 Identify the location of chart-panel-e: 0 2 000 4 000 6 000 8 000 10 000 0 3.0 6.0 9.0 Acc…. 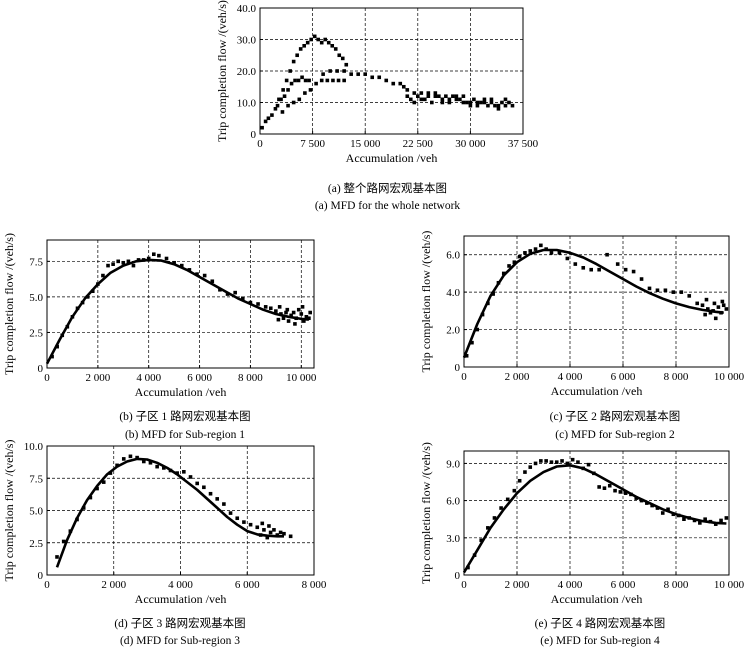
(582, 524).